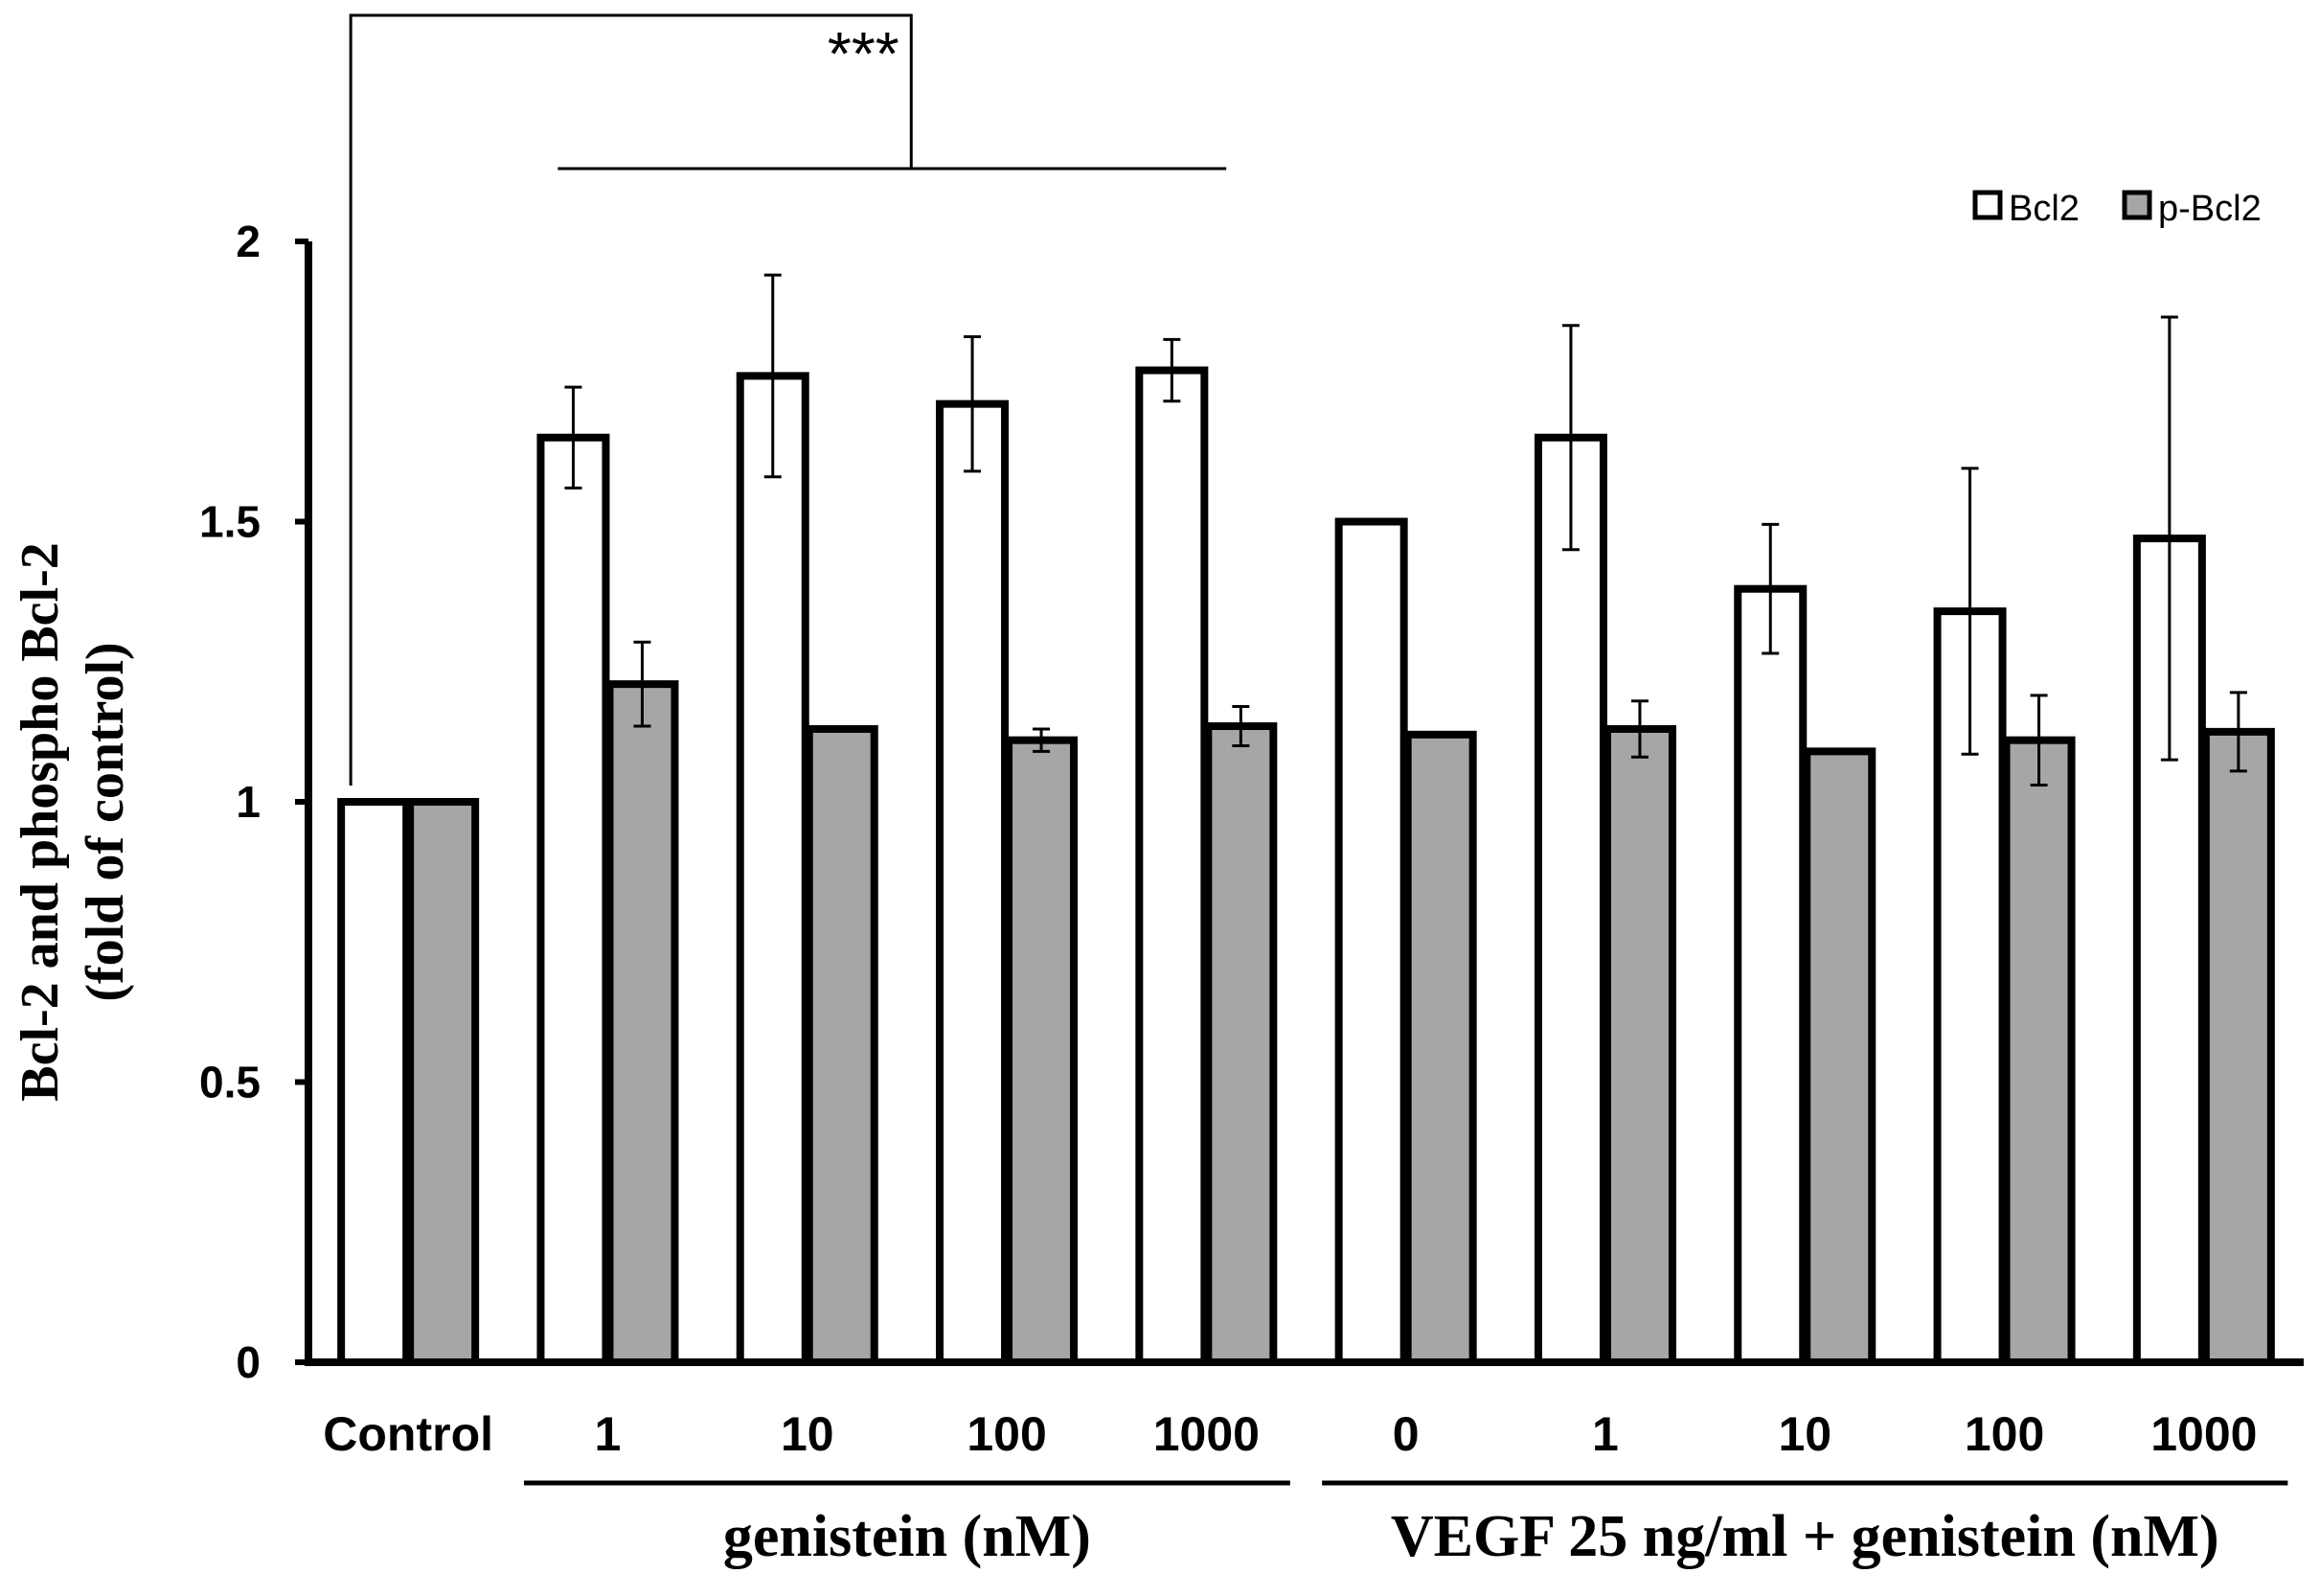  I want to click on y-tick-label: 0, so click(248, 1362).